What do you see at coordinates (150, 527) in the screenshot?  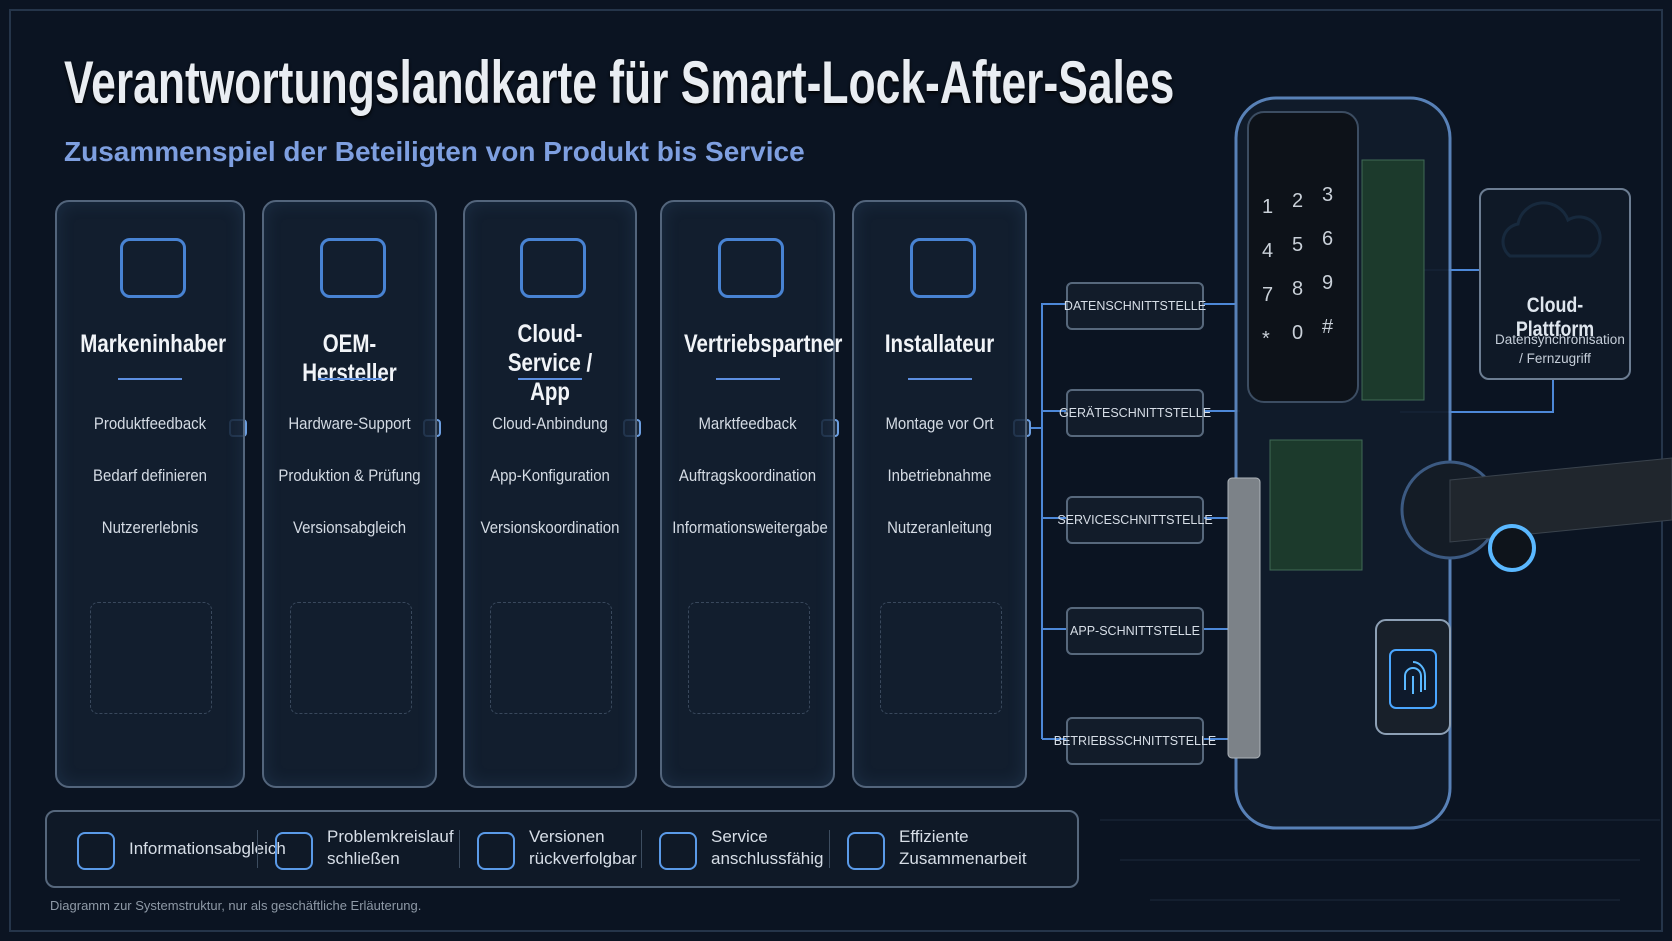 I see `column-item: Nutzererlebnis` at bounding box center [150, 527].